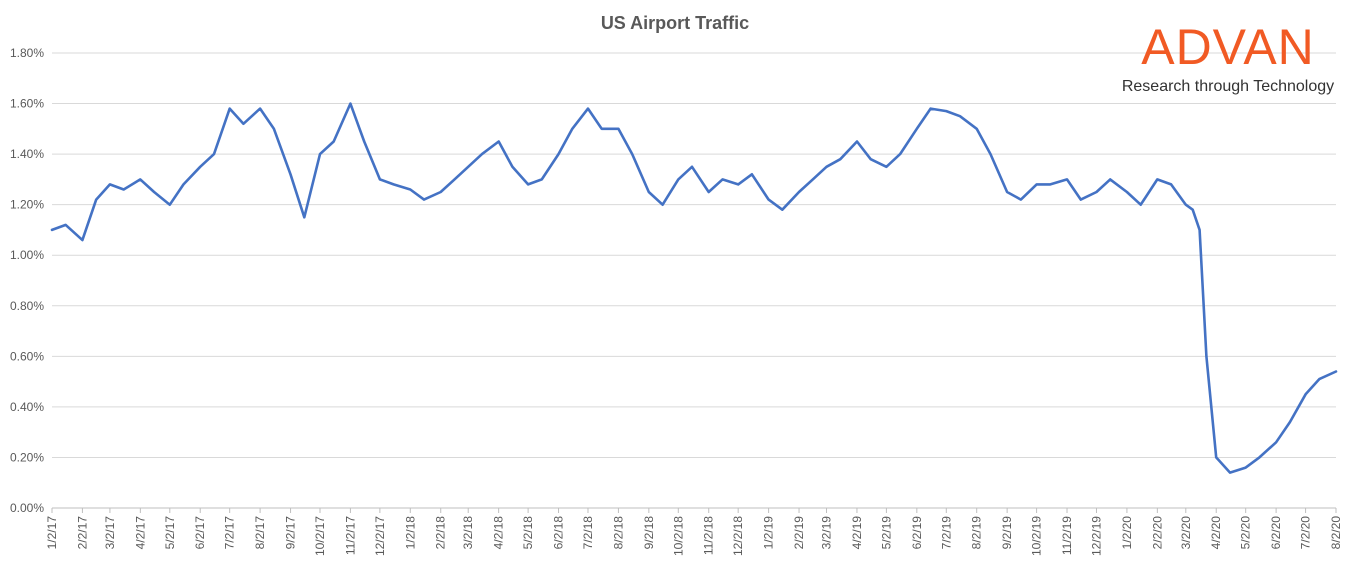 This screenshot has width=1351, height=575. I want to click on x-tick-label: 7/2/18, so click(588, 533).